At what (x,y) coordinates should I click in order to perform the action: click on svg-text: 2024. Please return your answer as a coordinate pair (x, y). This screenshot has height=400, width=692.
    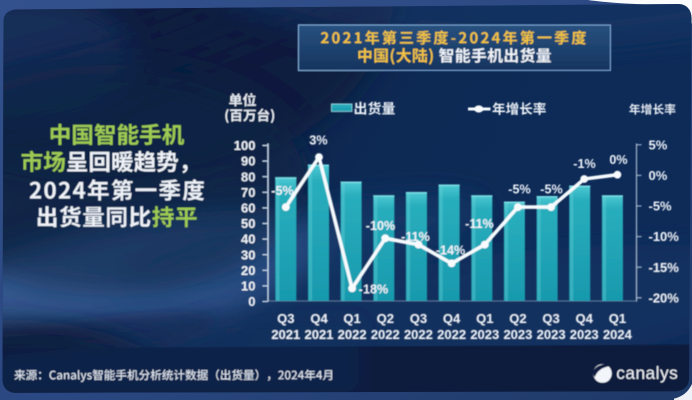
    Looking at the image, I should click on (618, 334).